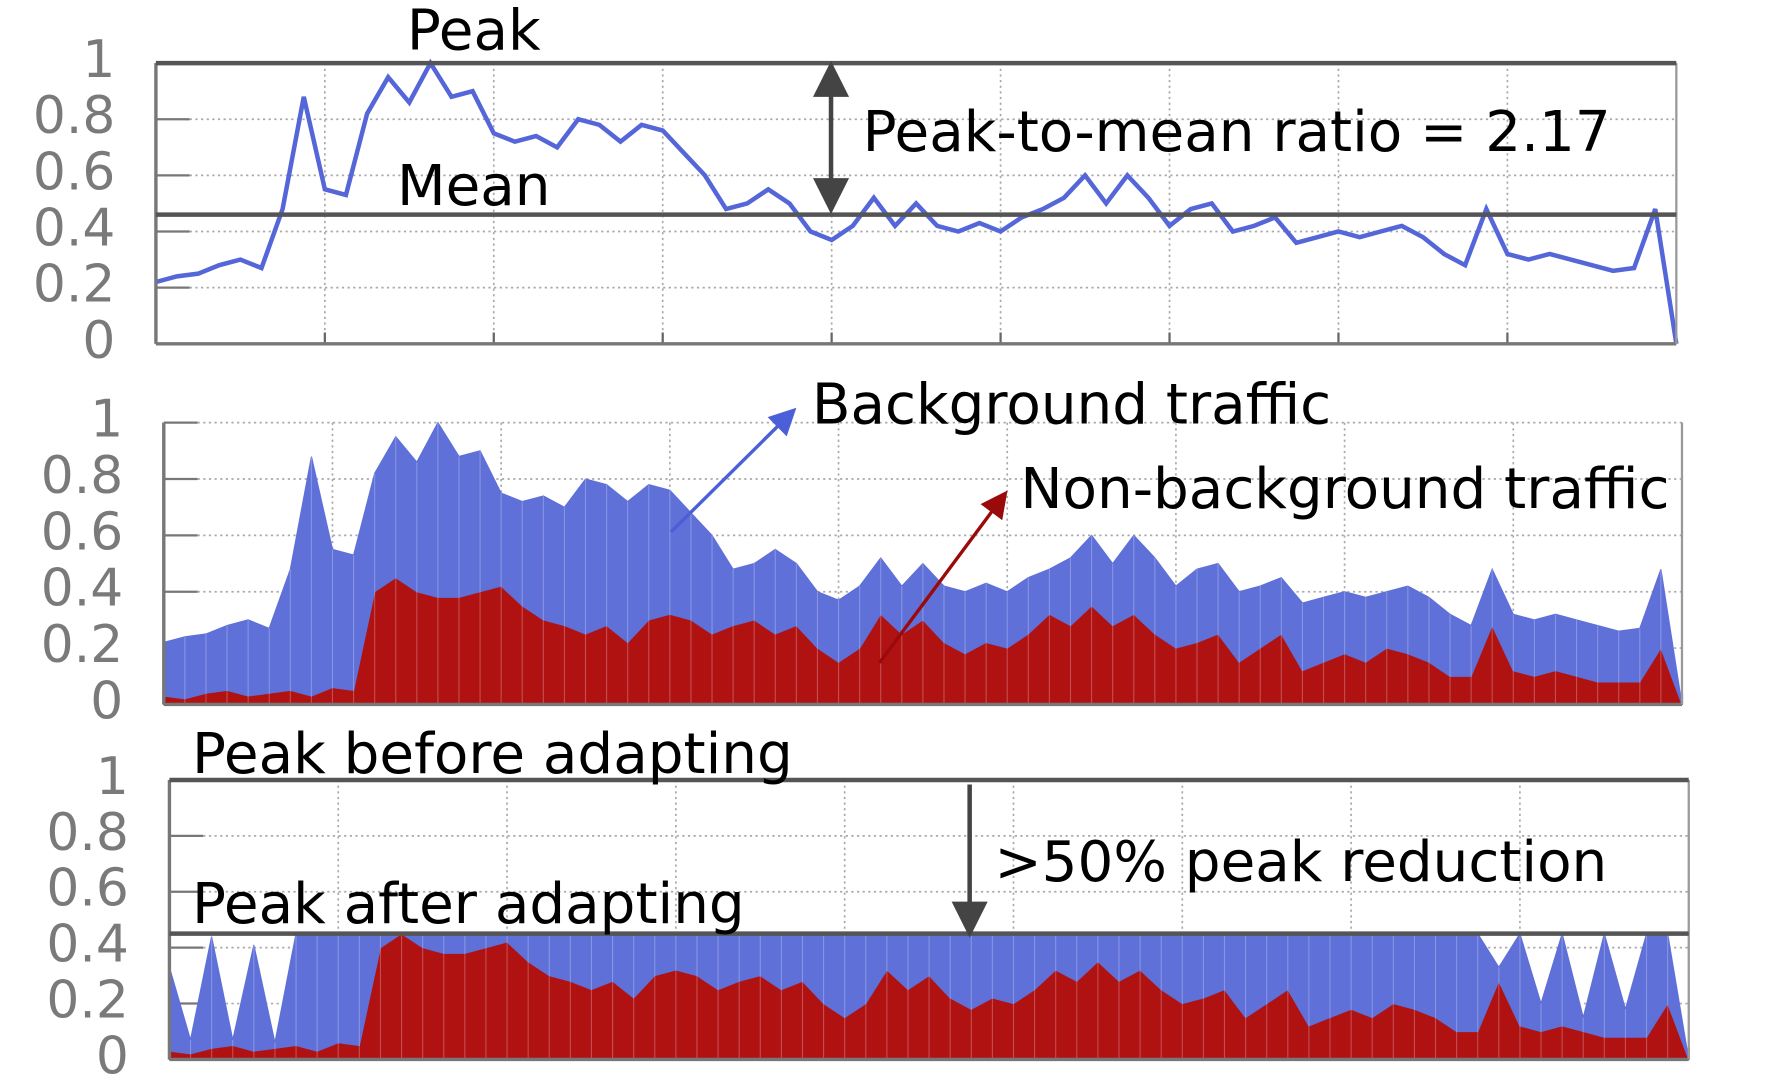 This screenshot has height=1082, width=1768. Describe the element at coordinates (1344, 489) in the screenshot. I see `series-label: Non-background traffic` at that location.